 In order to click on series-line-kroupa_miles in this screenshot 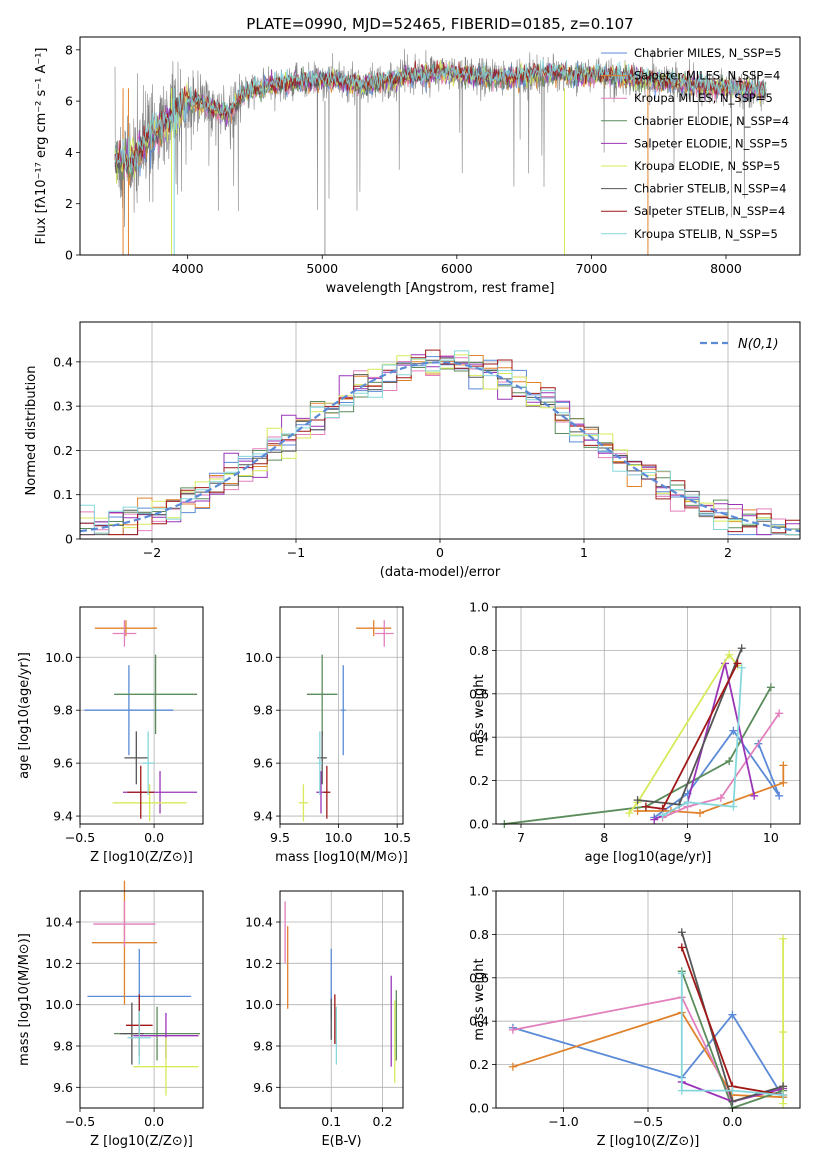, I will do `click(721, 765)`.